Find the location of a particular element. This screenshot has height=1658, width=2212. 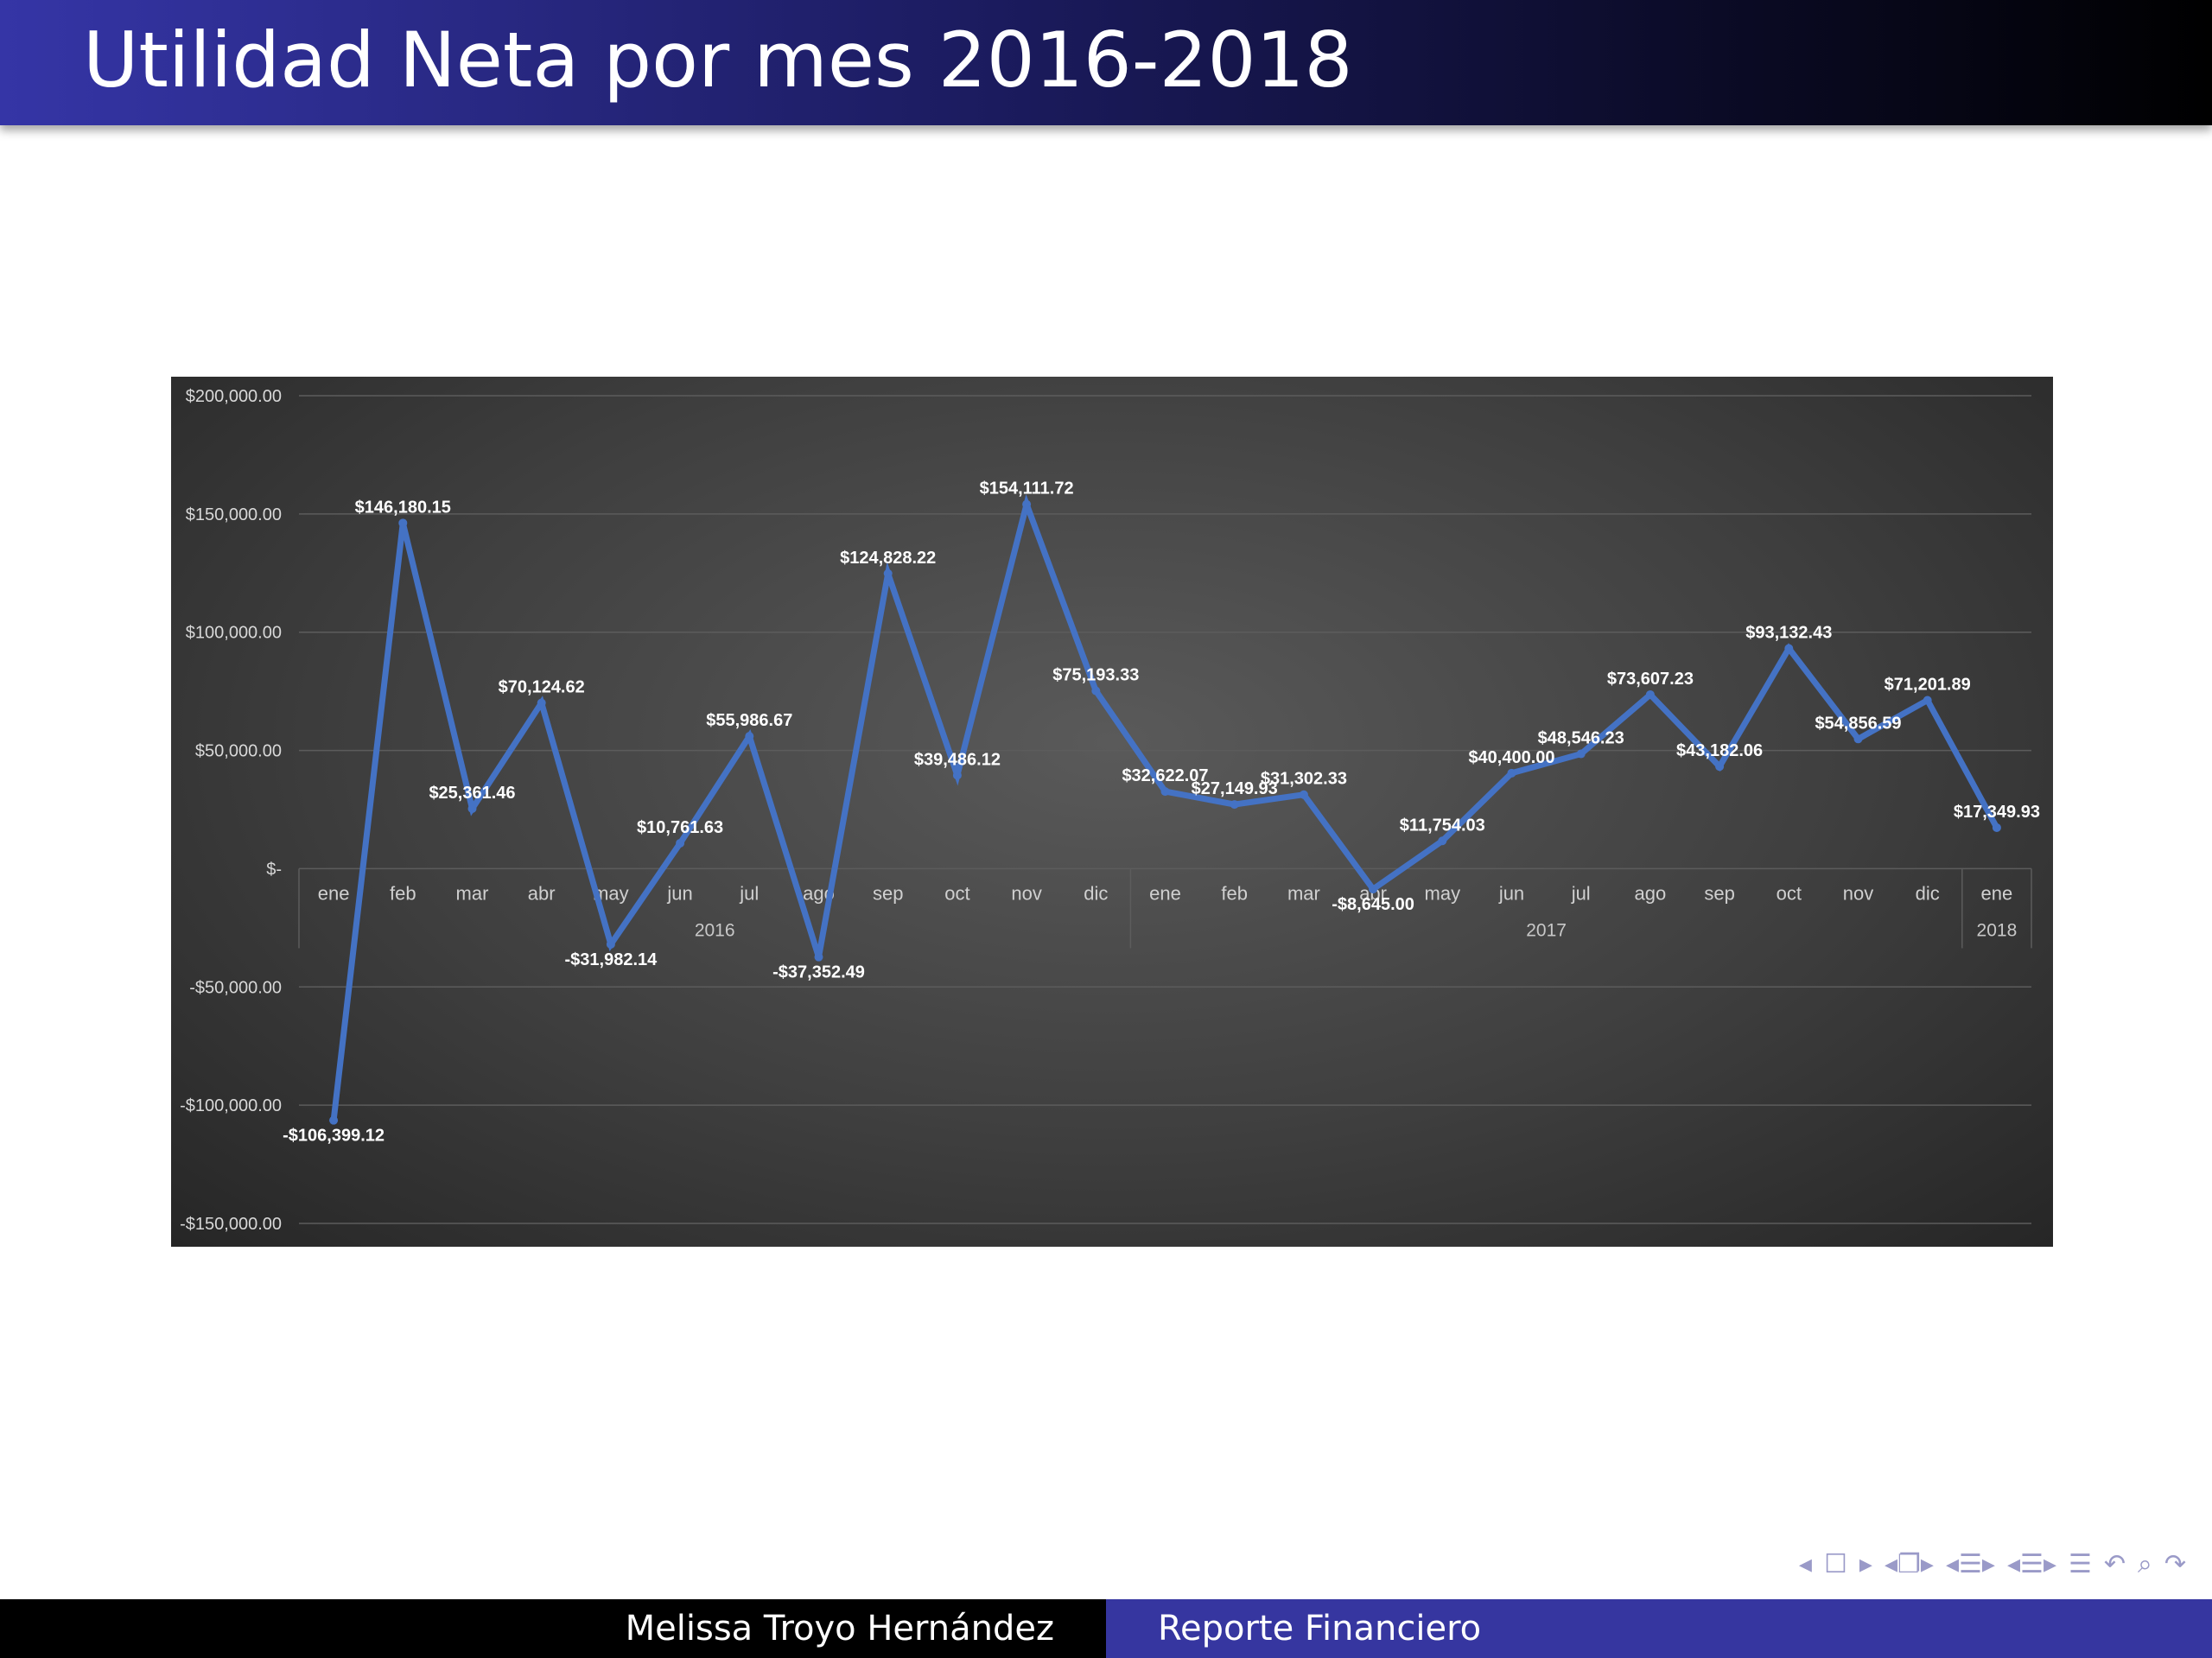

footer-title: Reporte Financiero is located at coordinates (1659, 1628).